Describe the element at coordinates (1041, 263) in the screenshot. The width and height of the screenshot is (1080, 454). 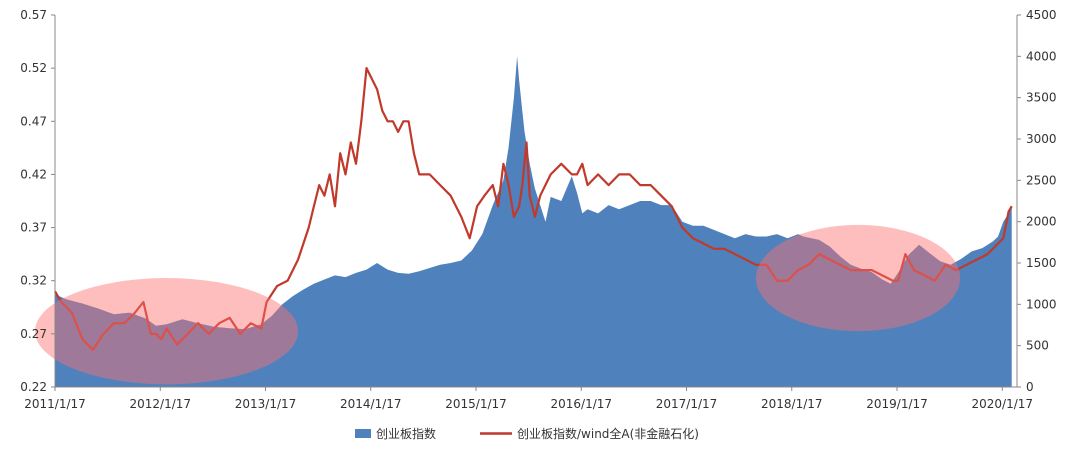
I see `right-axis-tick-label: 1500` at that location.